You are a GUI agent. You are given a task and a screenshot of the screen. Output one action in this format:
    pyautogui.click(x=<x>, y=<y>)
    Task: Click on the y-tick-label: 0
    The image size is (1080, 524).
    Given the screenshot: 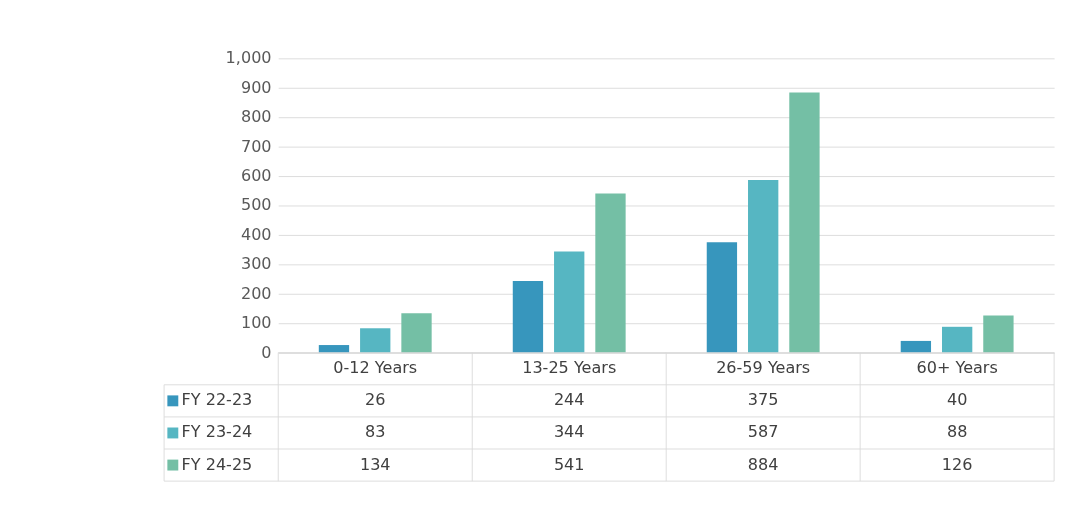 What is the action you would take?
    pyautogui.click(x=266, y=352)
    